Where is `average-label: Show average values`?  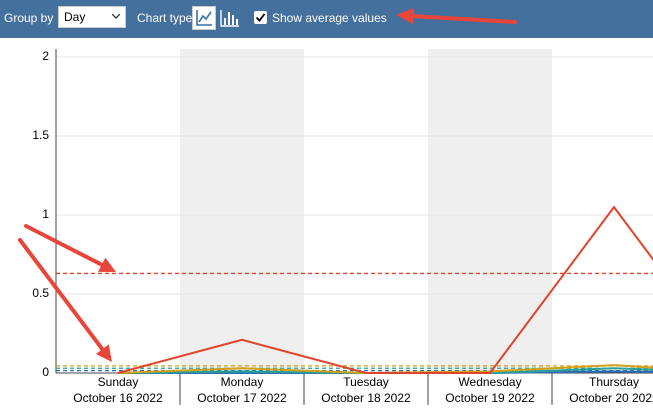
average-label: Show average values is located at coordinates (329, 18).